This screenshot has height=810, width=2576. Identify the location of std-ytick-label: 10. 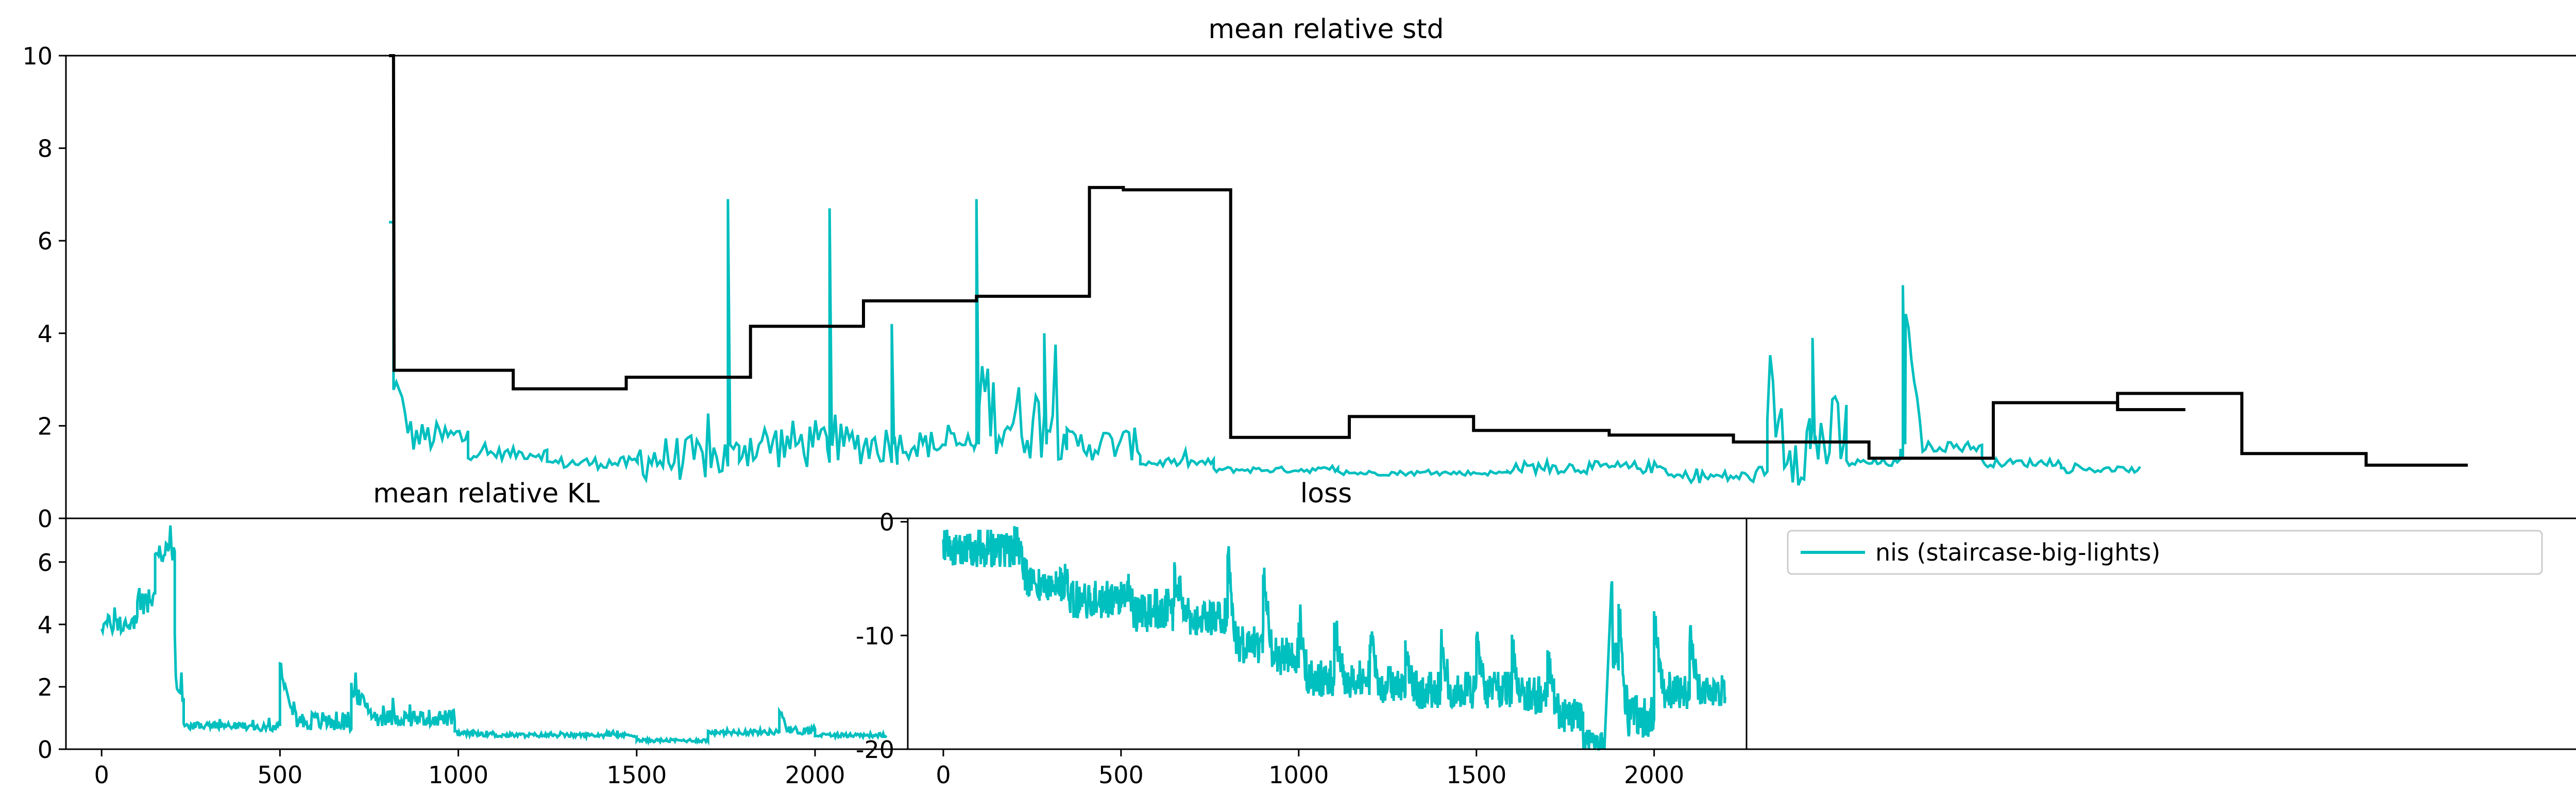
(37, 56).